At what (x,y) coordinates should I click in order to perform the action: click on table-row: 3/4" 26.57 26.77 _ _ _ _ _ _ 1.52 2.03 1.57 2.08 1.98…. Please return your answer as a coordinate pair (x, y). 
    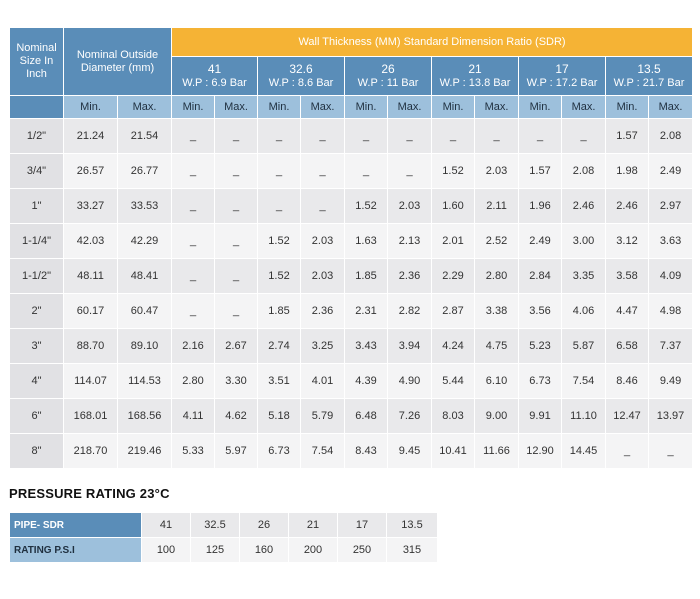
    Looking at the image, I should click on (351, 171).